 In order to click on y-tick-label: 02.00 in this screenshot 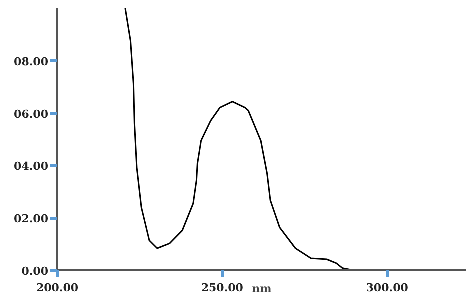, I will do `click(31, 219)`.